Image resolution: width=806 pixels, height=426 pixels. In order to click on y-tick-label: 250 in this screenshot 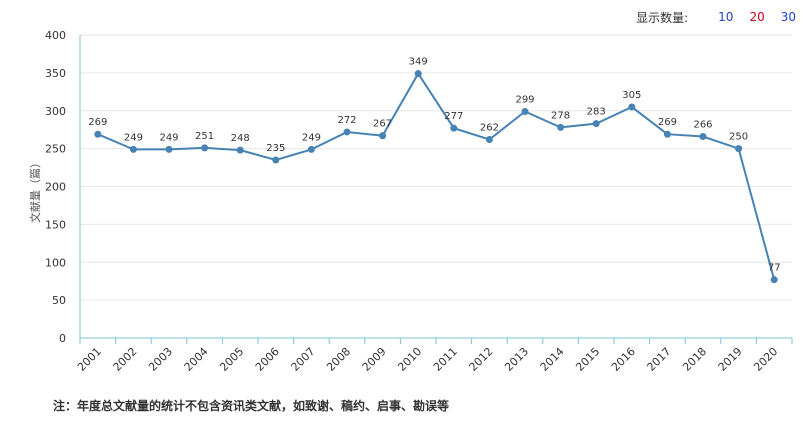, I will do `click(55, 149)`.